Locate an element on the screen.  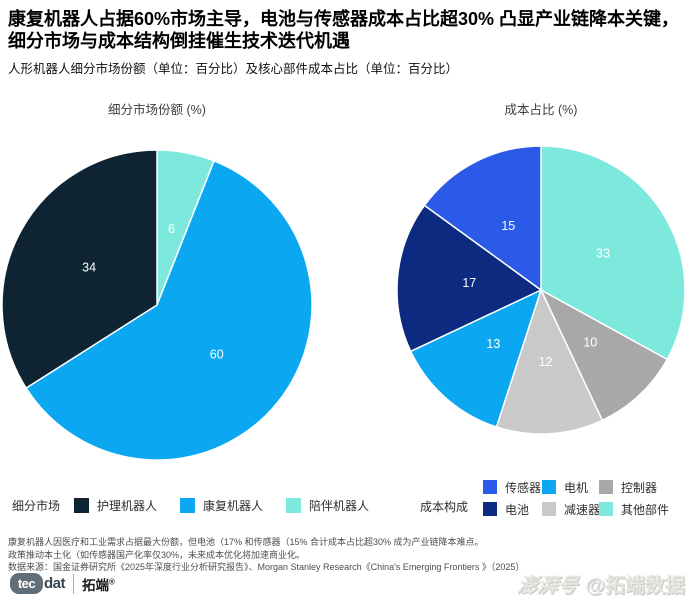
pie-value-label: 34 is located at coordinates (89, 268).